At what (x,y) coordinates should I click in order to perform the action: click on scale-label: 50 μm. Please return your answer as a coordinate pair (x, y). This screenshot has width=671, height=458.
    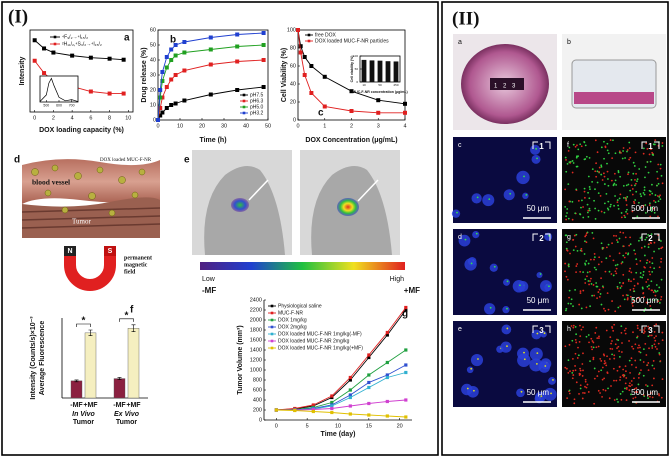
    Looking at the image, I should click on (538, 300).